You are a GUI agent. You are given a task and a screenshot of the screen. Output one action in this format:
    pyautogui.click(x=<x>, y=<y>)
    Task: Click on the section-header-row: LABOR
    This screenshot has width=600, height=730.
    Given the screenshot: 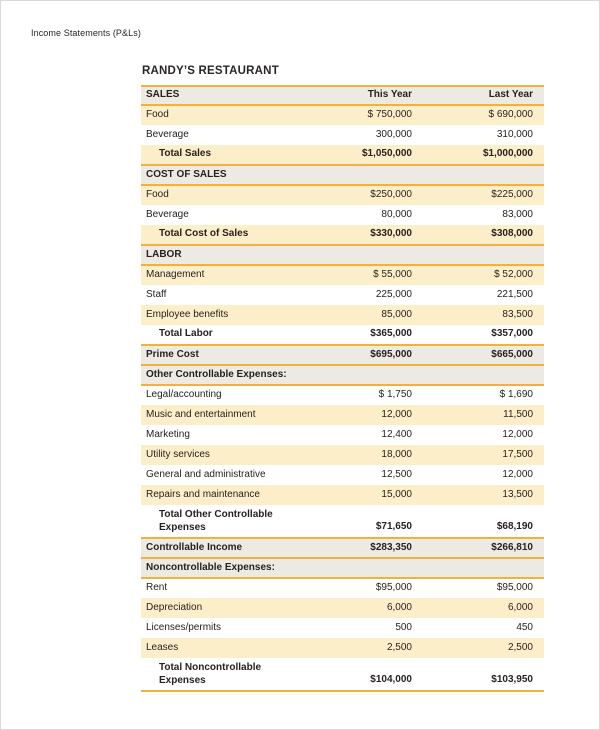 What is the action you would take?
    pyautogui.click(x=342, y=255)
    